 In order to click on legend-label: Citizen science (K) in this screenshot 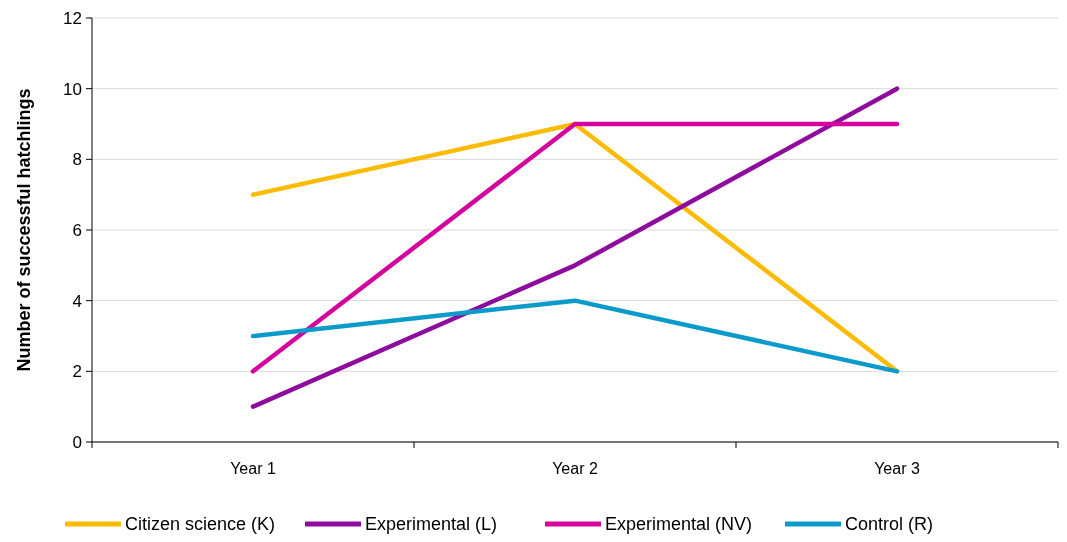, I will do `click(200, 524)`.